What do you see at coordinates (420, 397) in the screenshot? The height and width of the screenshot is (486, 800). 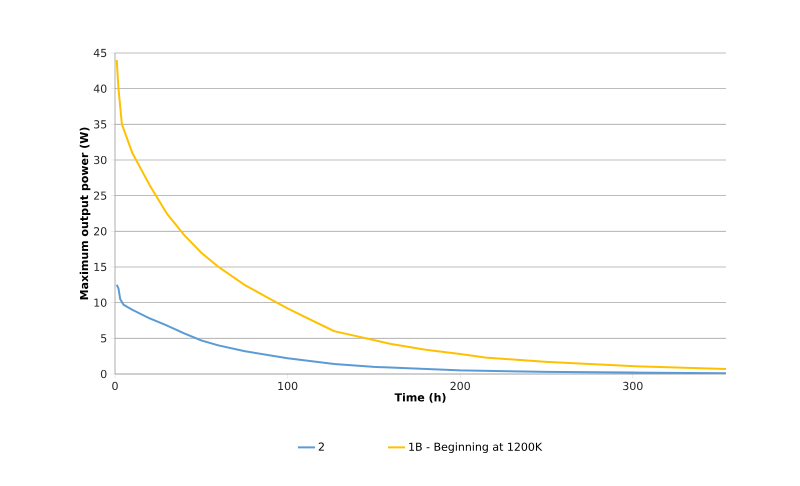 I see `x-axis-title: Time (h)` at bounding box center [420, 397].